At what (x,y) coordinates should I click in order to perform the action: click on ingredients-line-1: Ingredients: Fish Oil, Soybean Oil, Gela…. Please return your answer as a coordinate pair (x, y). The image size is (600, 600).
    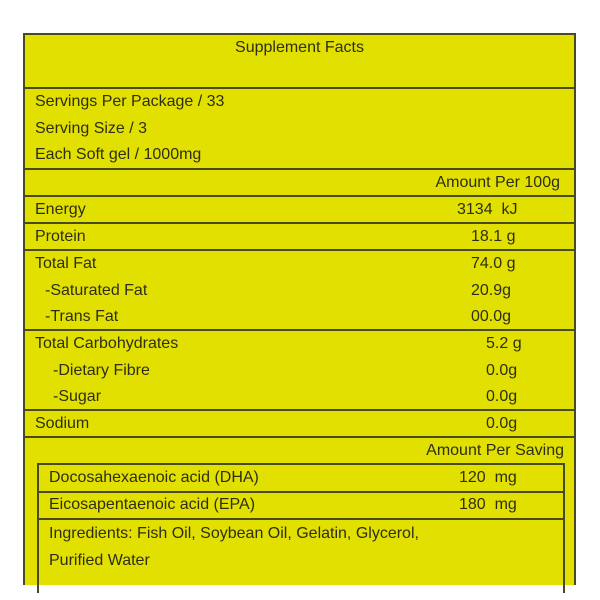
    Looking at the image, I should click on (234, 533).